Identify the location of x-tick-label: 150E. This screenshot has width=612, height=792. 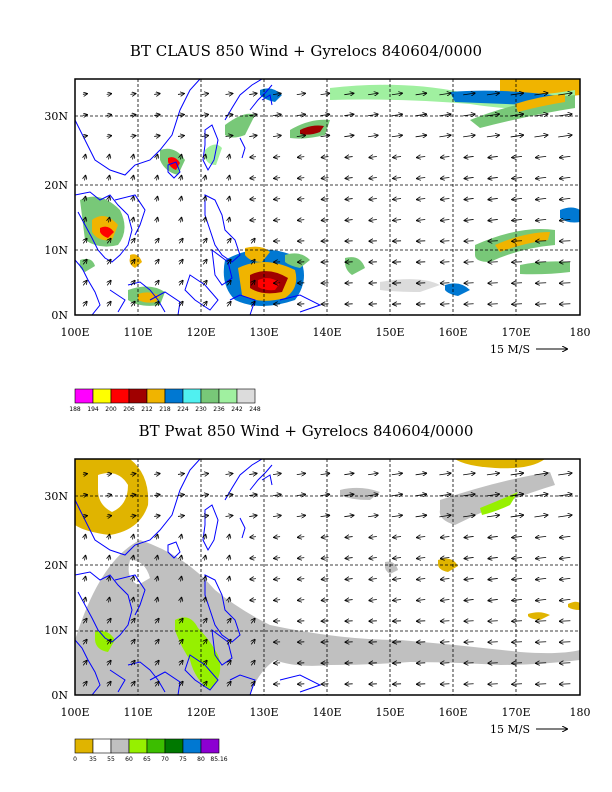
(389, 712).